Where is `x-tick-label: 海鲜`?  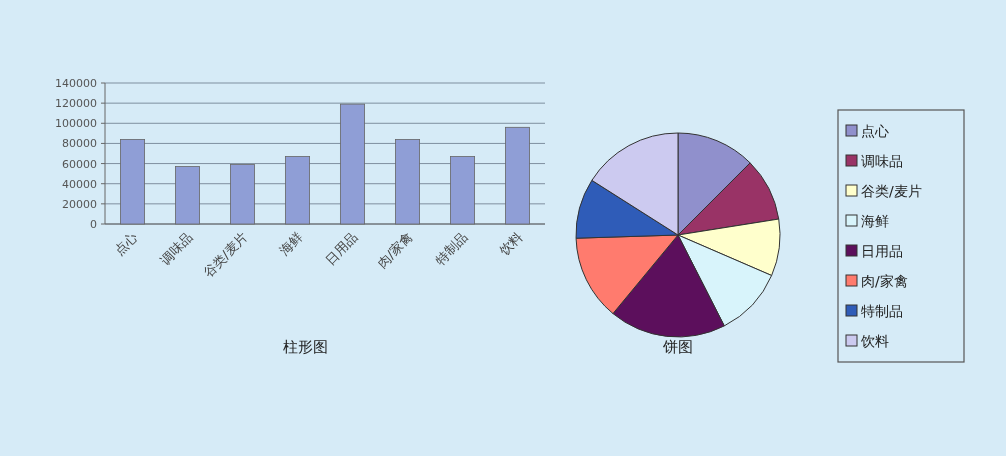 x-tick-label: 海鲜 is located at coordinates (291, 244).